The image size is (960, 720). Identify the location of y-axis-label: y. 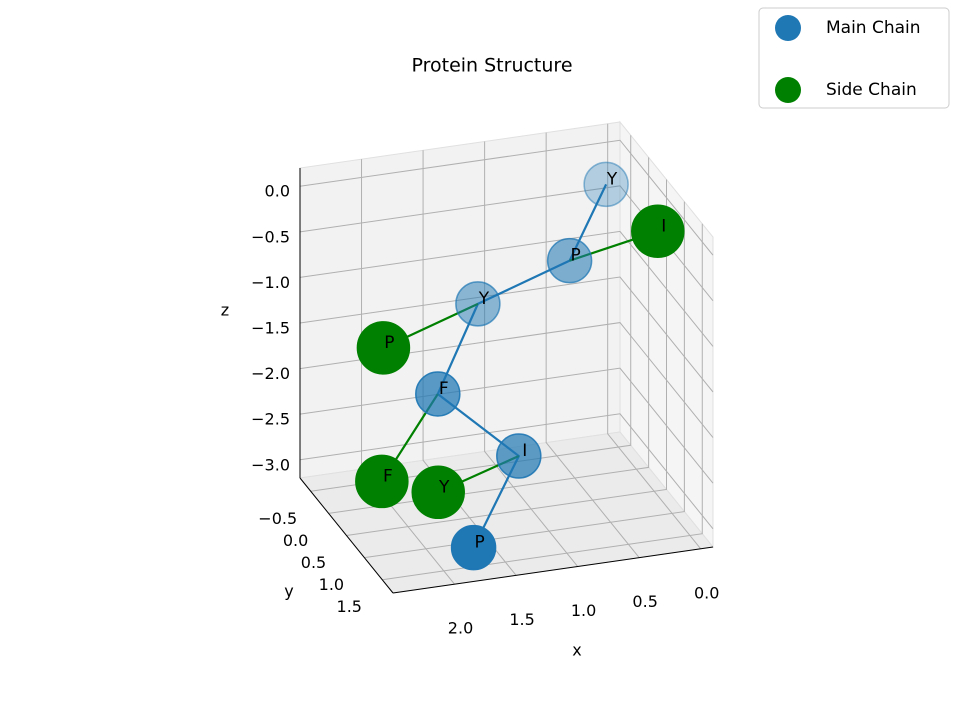
(288, 591).